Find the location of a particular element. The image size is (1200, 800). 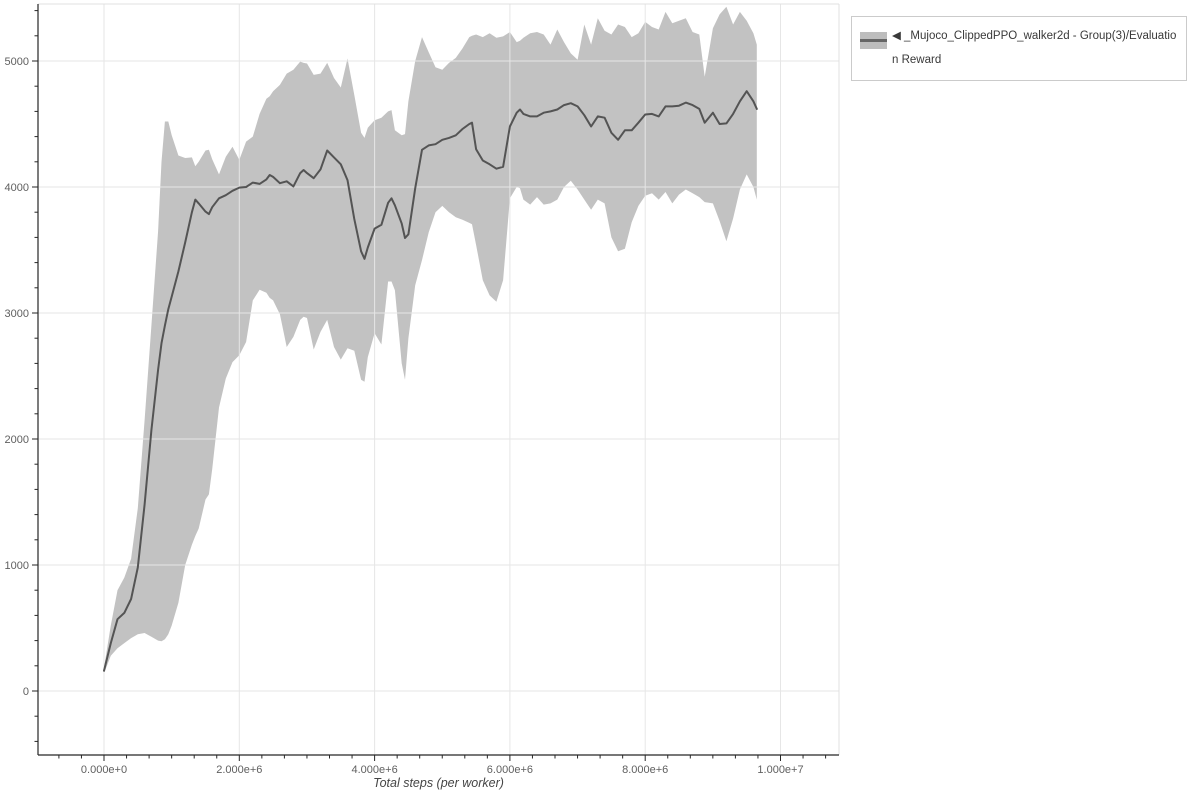

x-tick-label: 2.000e+6 is located at coordinates (239, 770).